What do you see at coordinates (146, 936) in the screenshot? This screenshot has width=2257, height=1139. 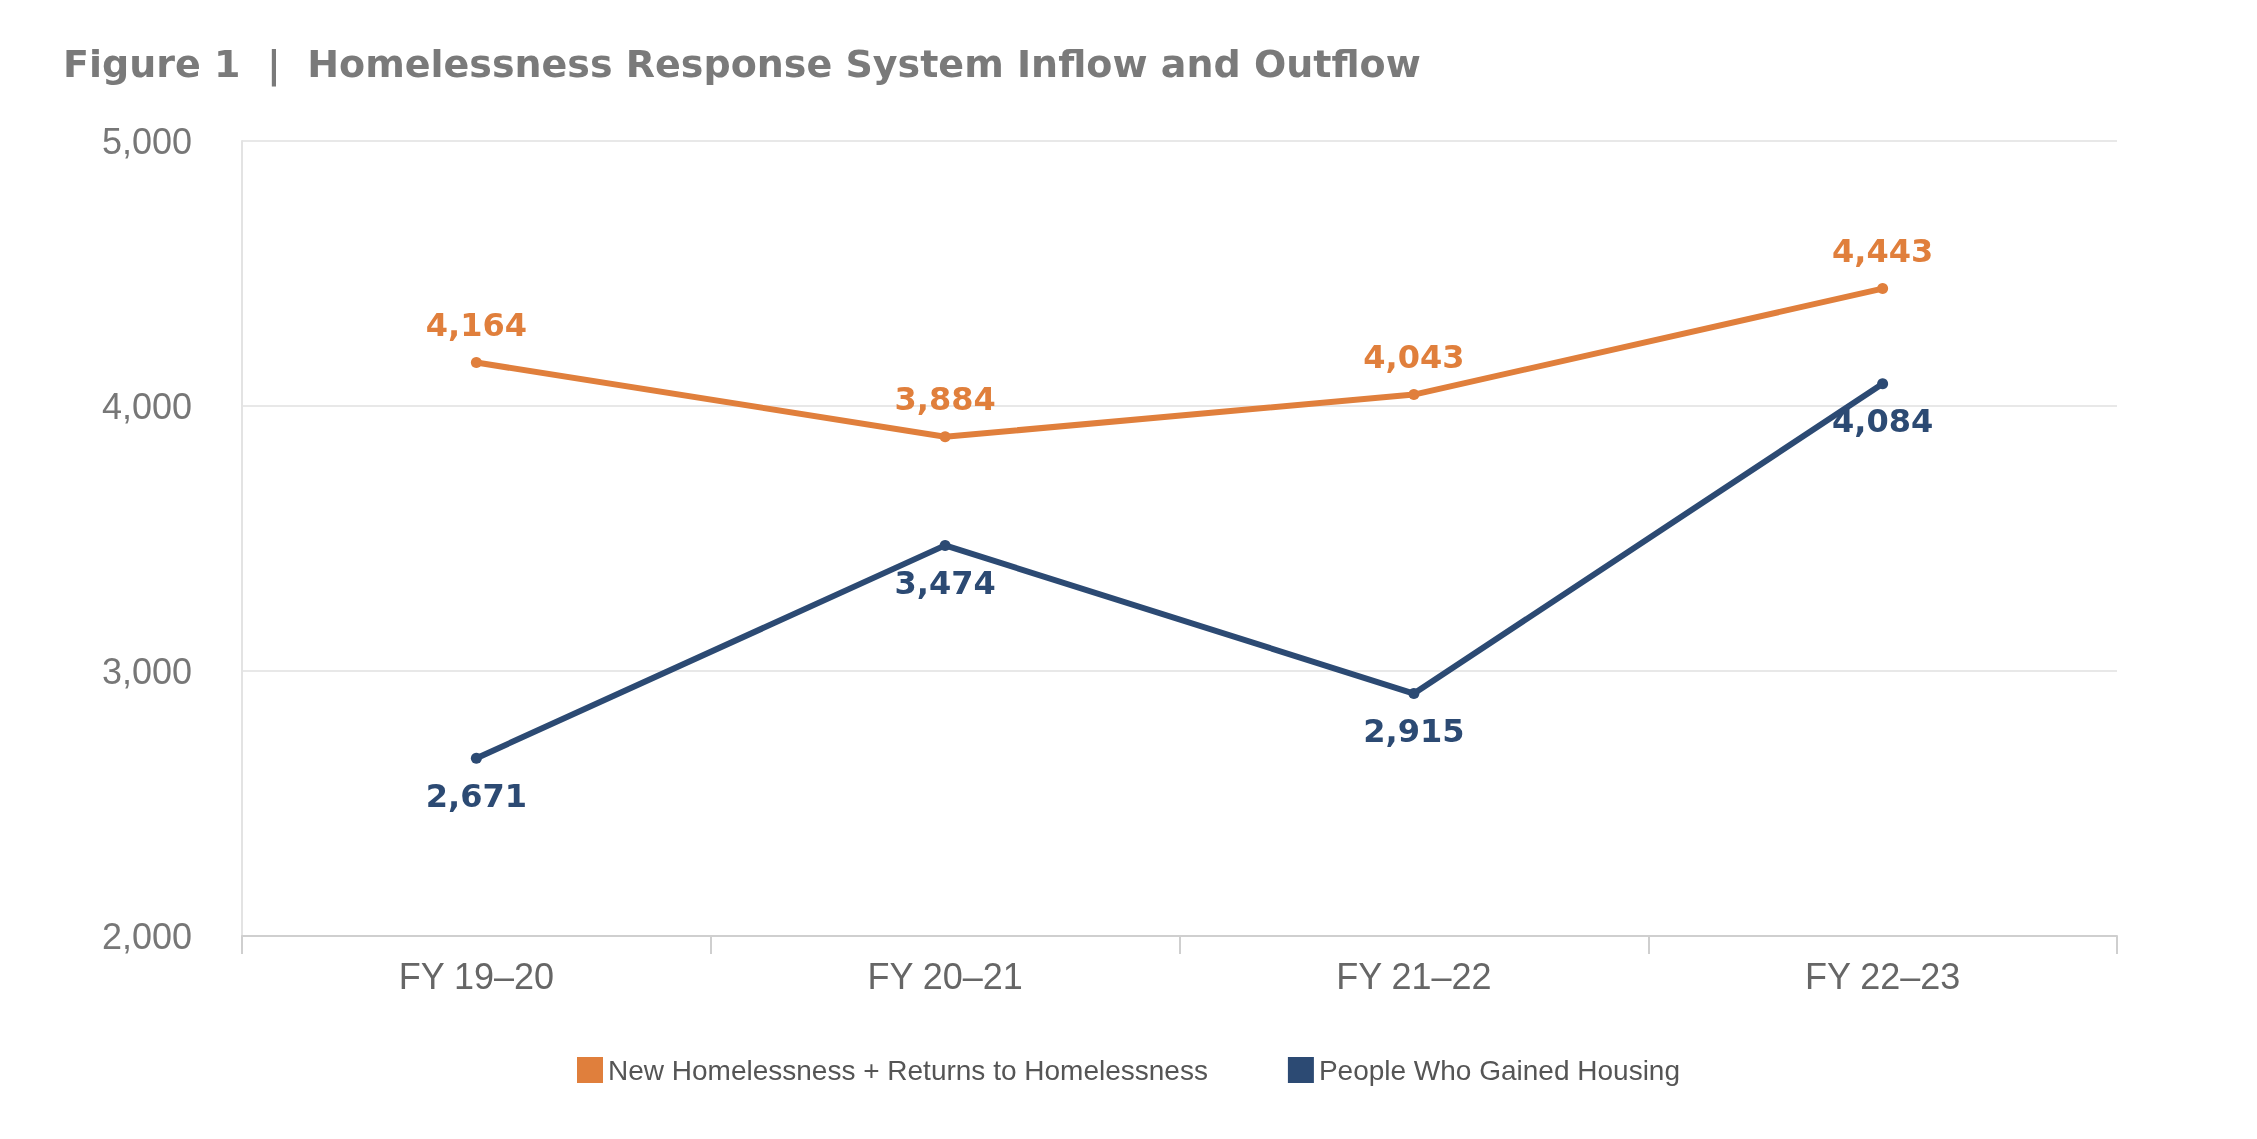 I see `y-tick-label: 2,000` at bounding box center [146, 936].